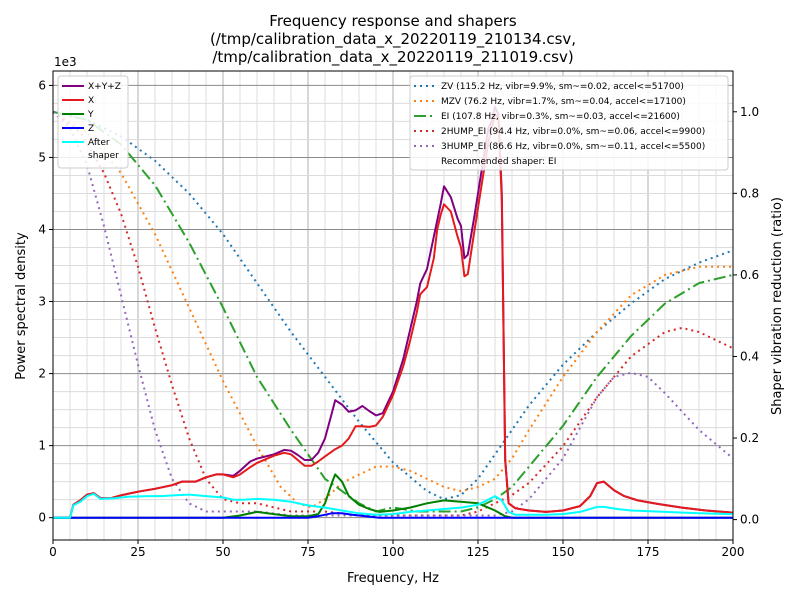 This screenshot has width=800, height=600. I want to click on y2-tick-label: 1.0, so click(749, 112).